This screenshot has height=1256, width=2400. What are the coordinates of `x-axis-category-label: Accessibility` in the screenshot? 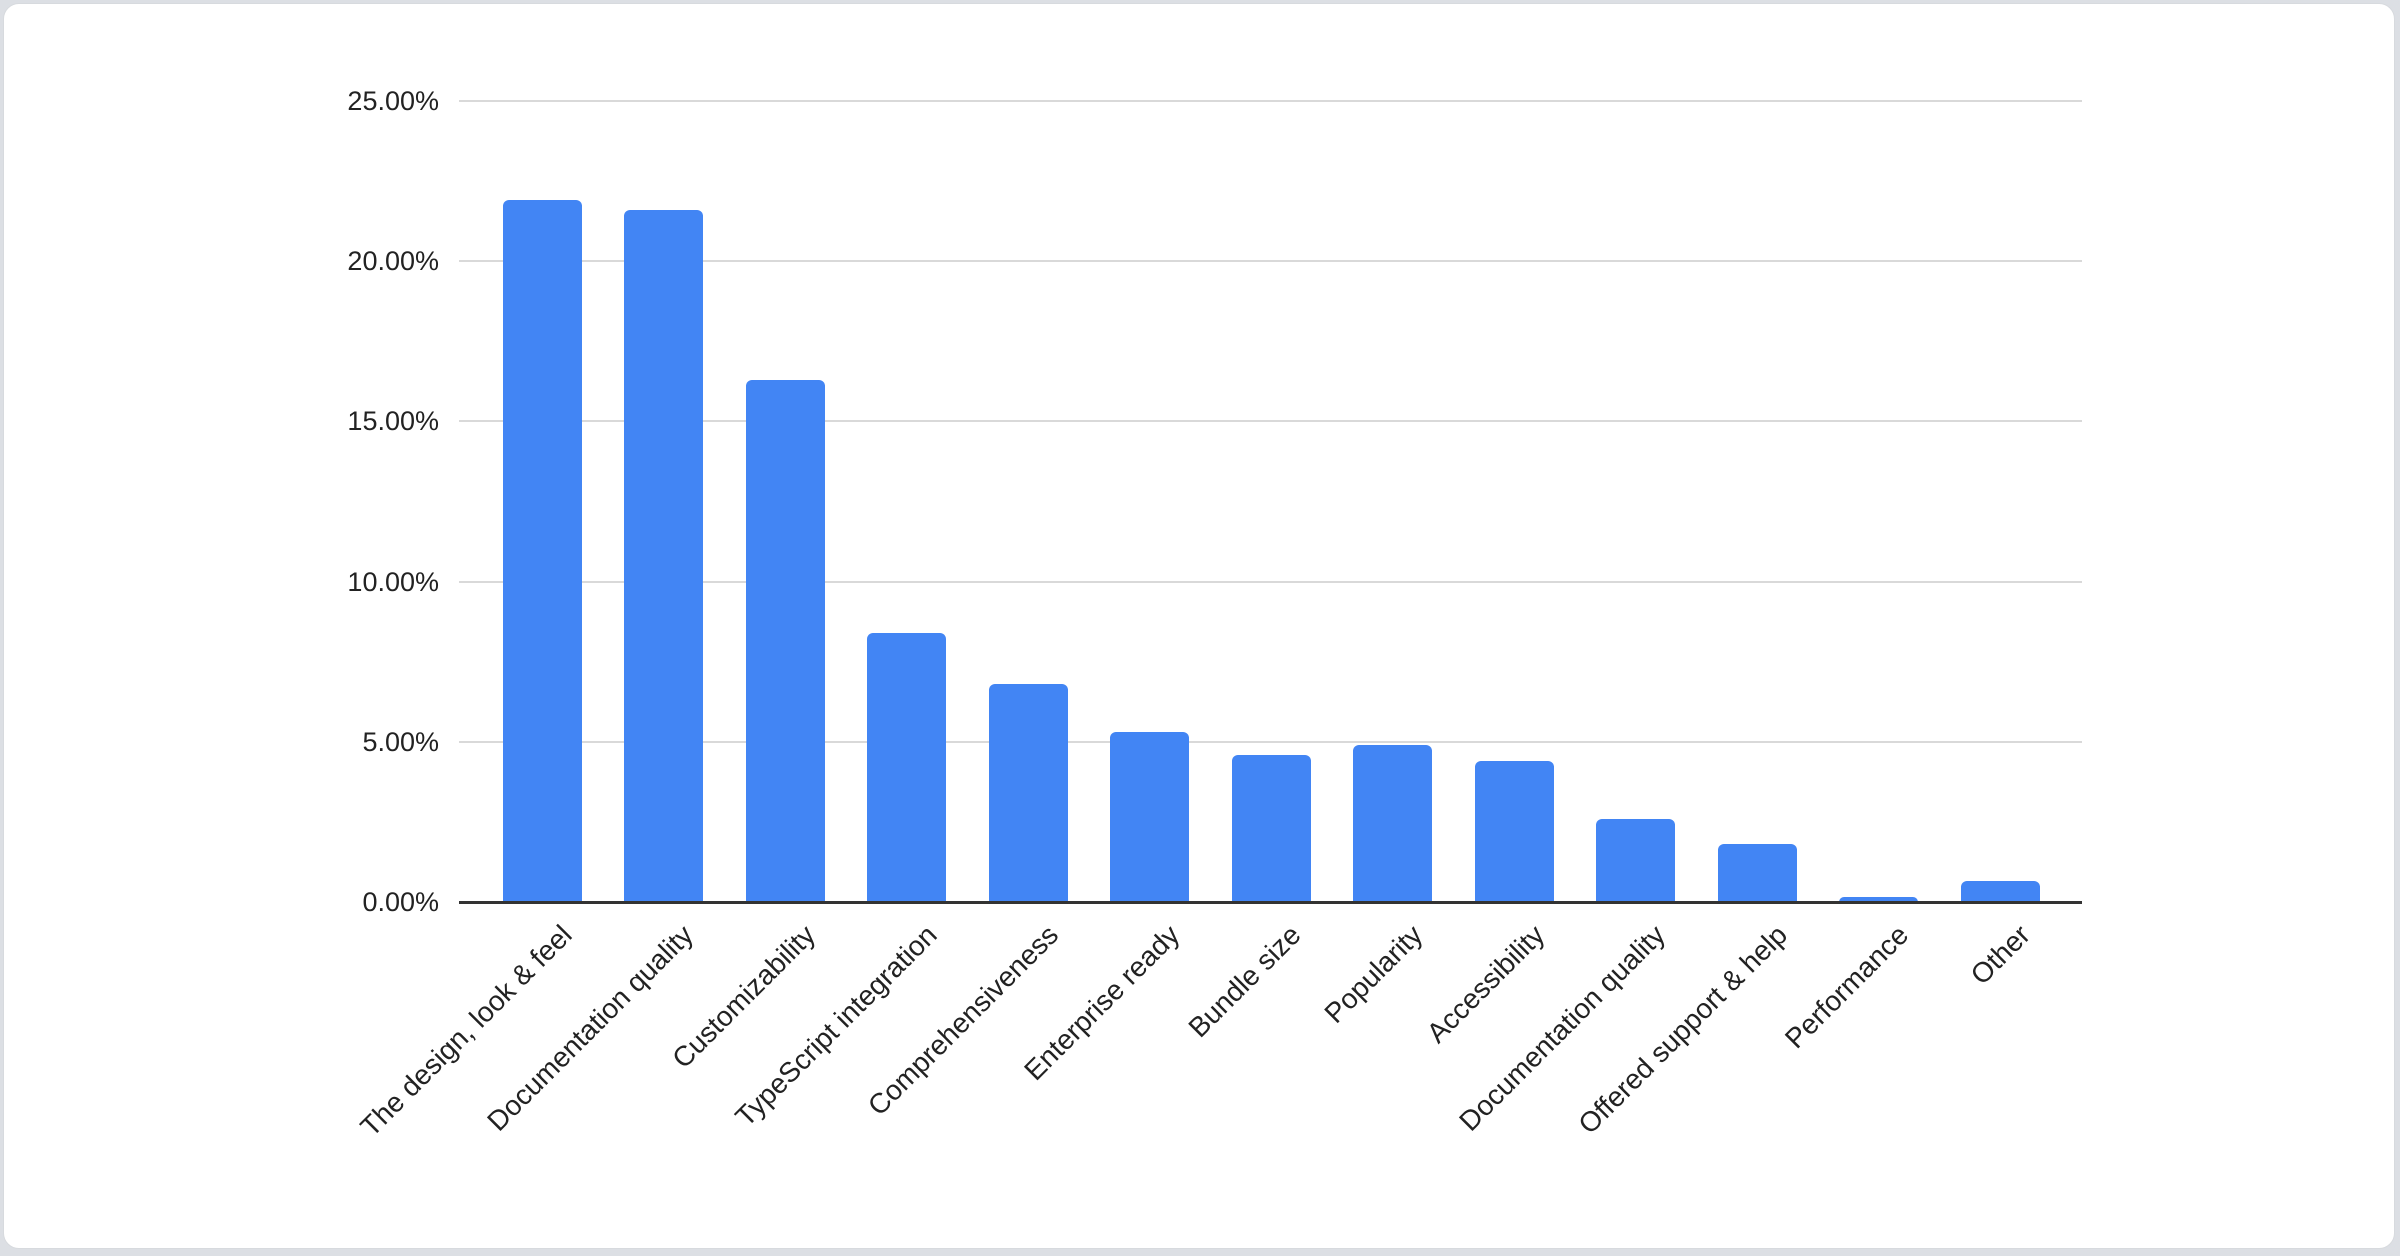 It's located at (1485, 984).